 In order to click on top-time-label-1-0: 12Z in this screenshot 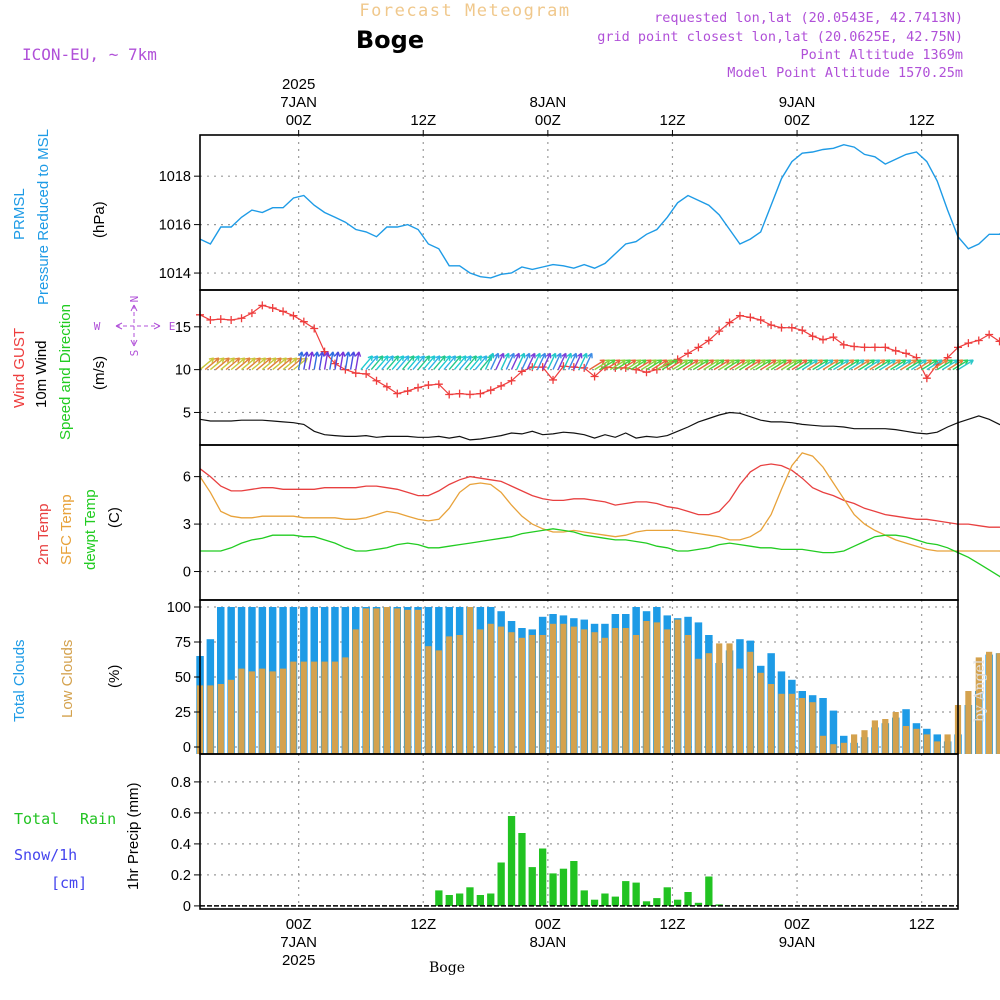, I will do `click(423, 120)`.